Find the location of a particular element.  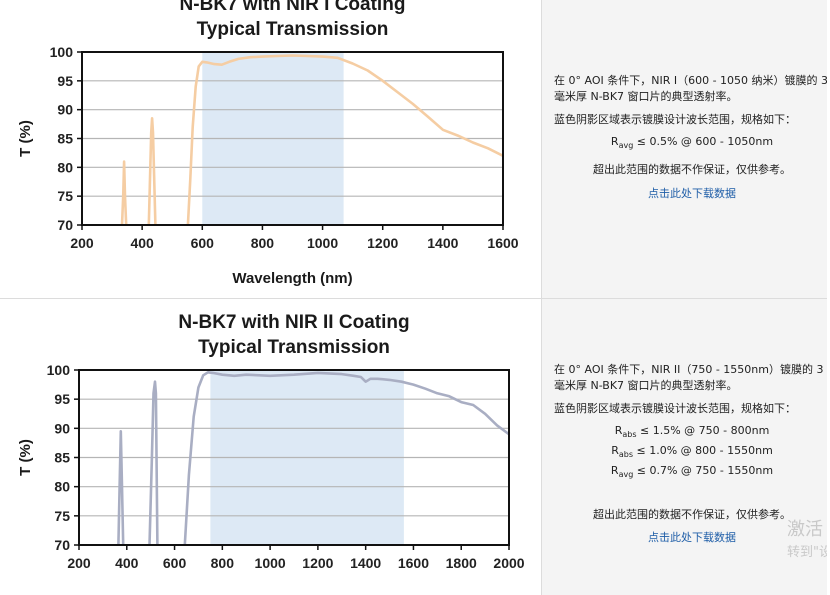

x-tick-label: 1800 is located at coordinates (461, 563).